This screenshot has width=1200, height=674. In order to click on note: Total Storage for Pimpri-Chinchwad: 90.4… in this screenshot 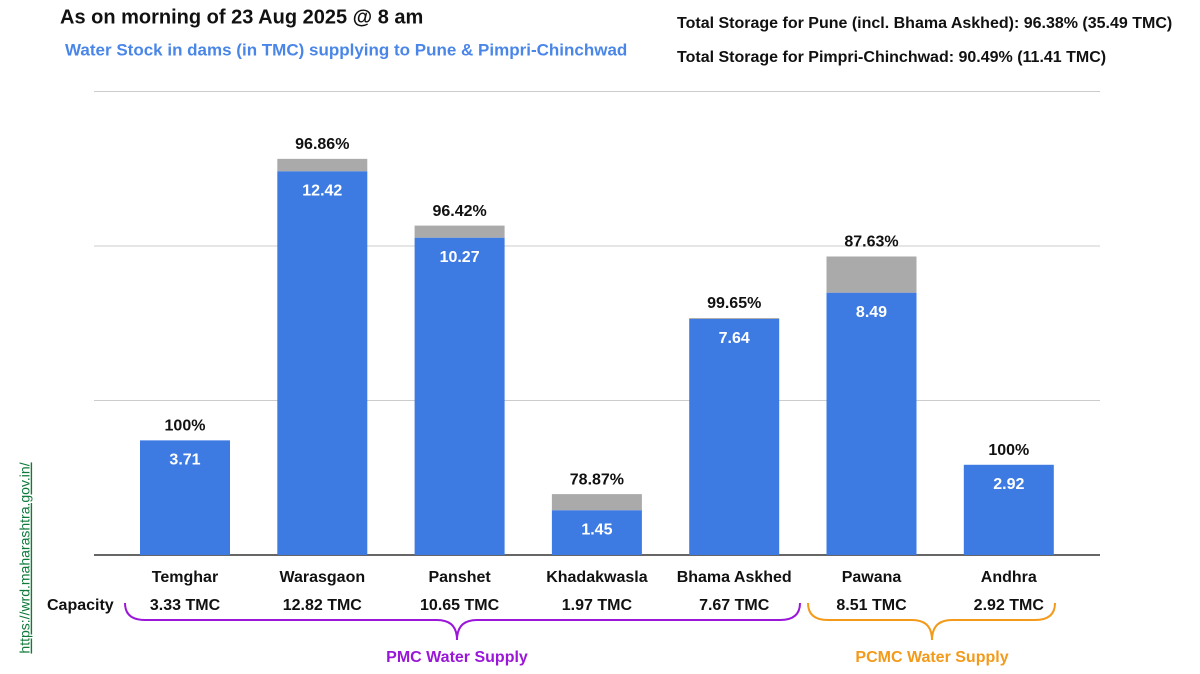, I will do `click(891, 57)`.